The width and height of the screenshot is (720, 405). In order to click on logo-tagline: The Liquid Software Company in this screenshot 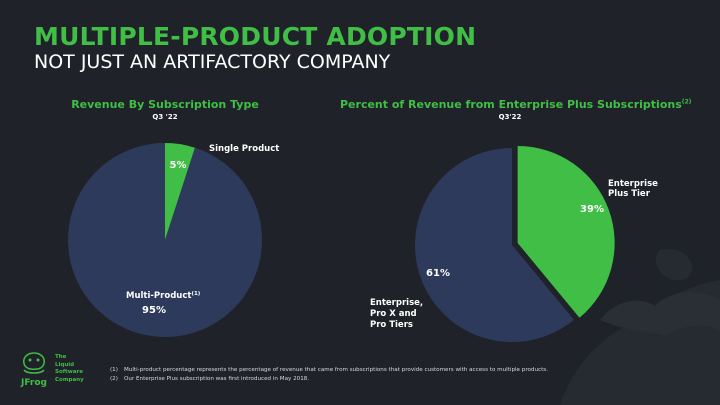, I will do `click(69, 369)`.